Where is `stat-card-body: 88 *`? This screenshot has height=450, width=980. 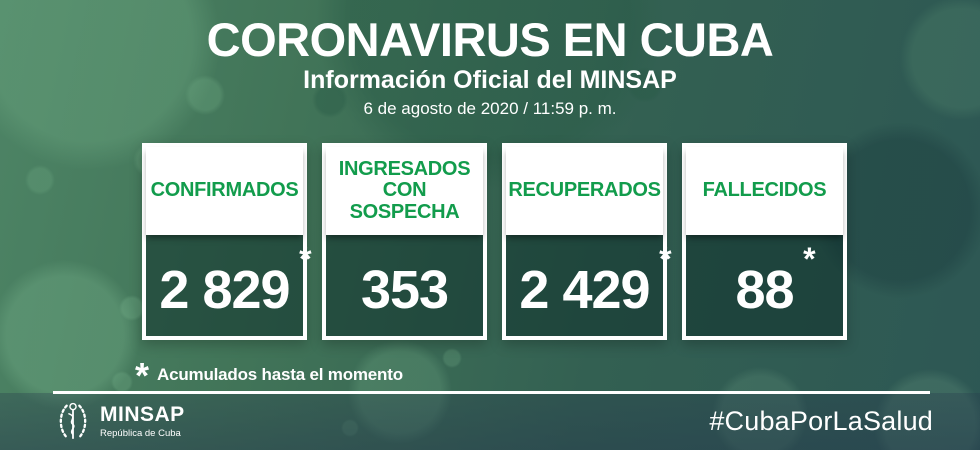
stat-card-body: 88 * is located at coordinates (764, 285).